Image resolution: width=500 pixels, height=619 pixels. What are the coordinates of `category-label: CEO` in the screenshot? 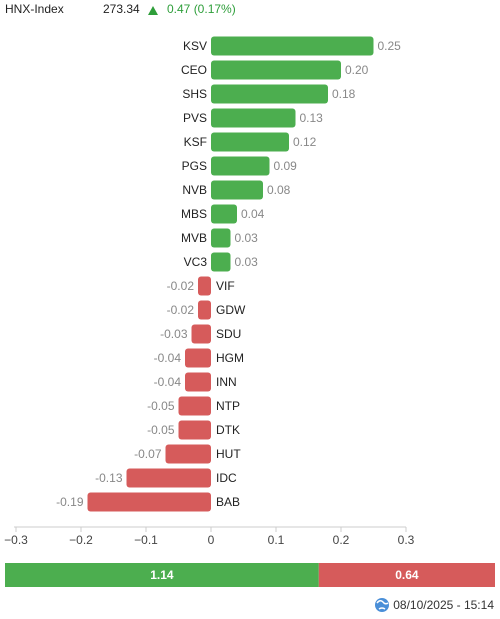 It's located at (194, 70).